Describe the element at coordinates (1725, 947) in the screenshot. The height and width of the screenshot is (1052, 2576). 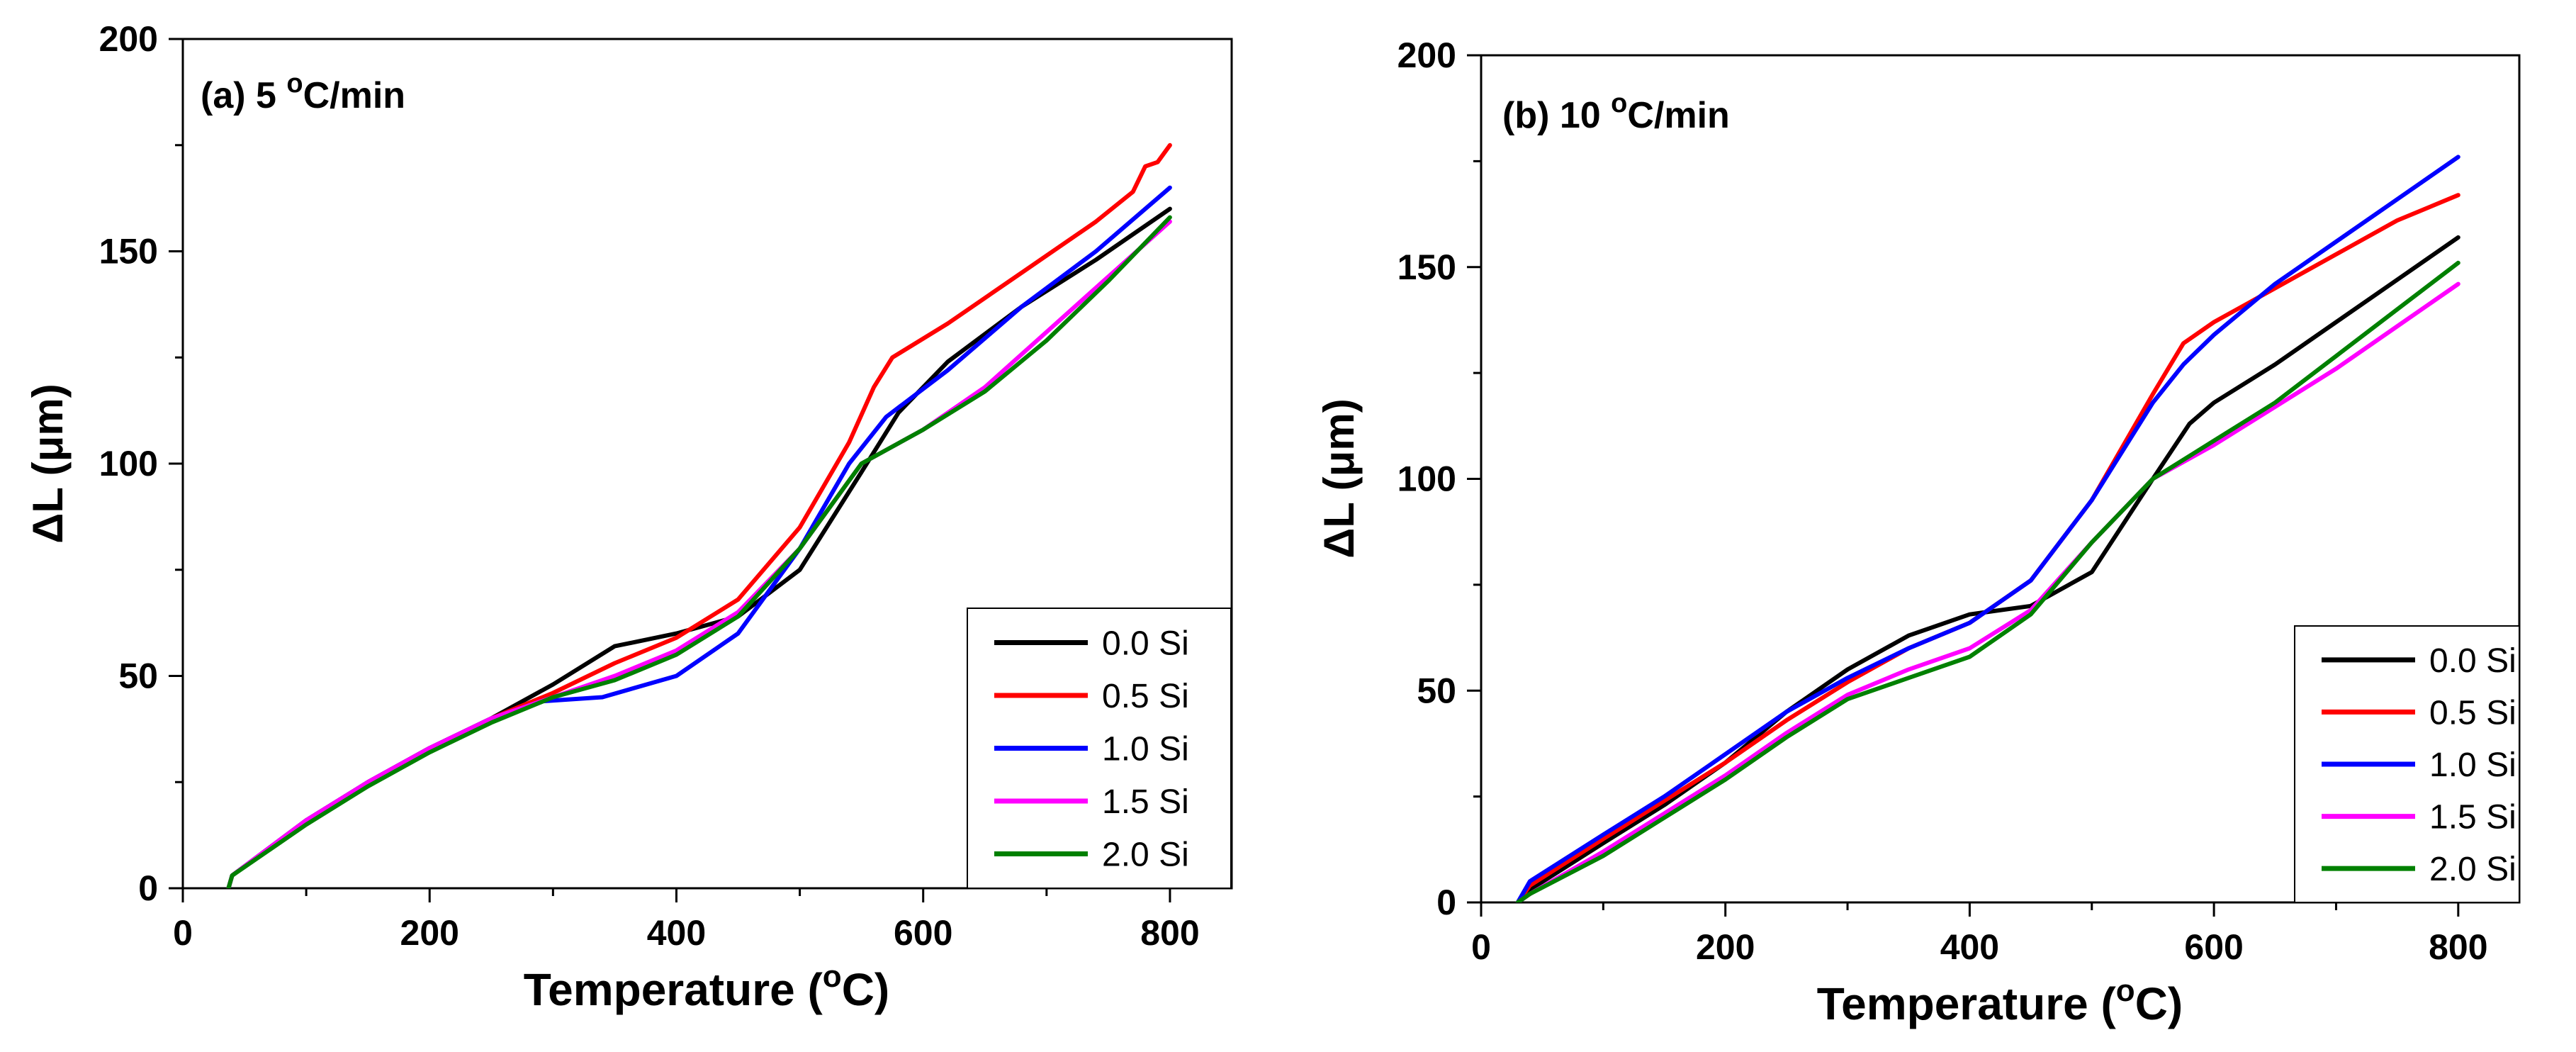
I see `panel-b-x-tick-label: 200` at that location.